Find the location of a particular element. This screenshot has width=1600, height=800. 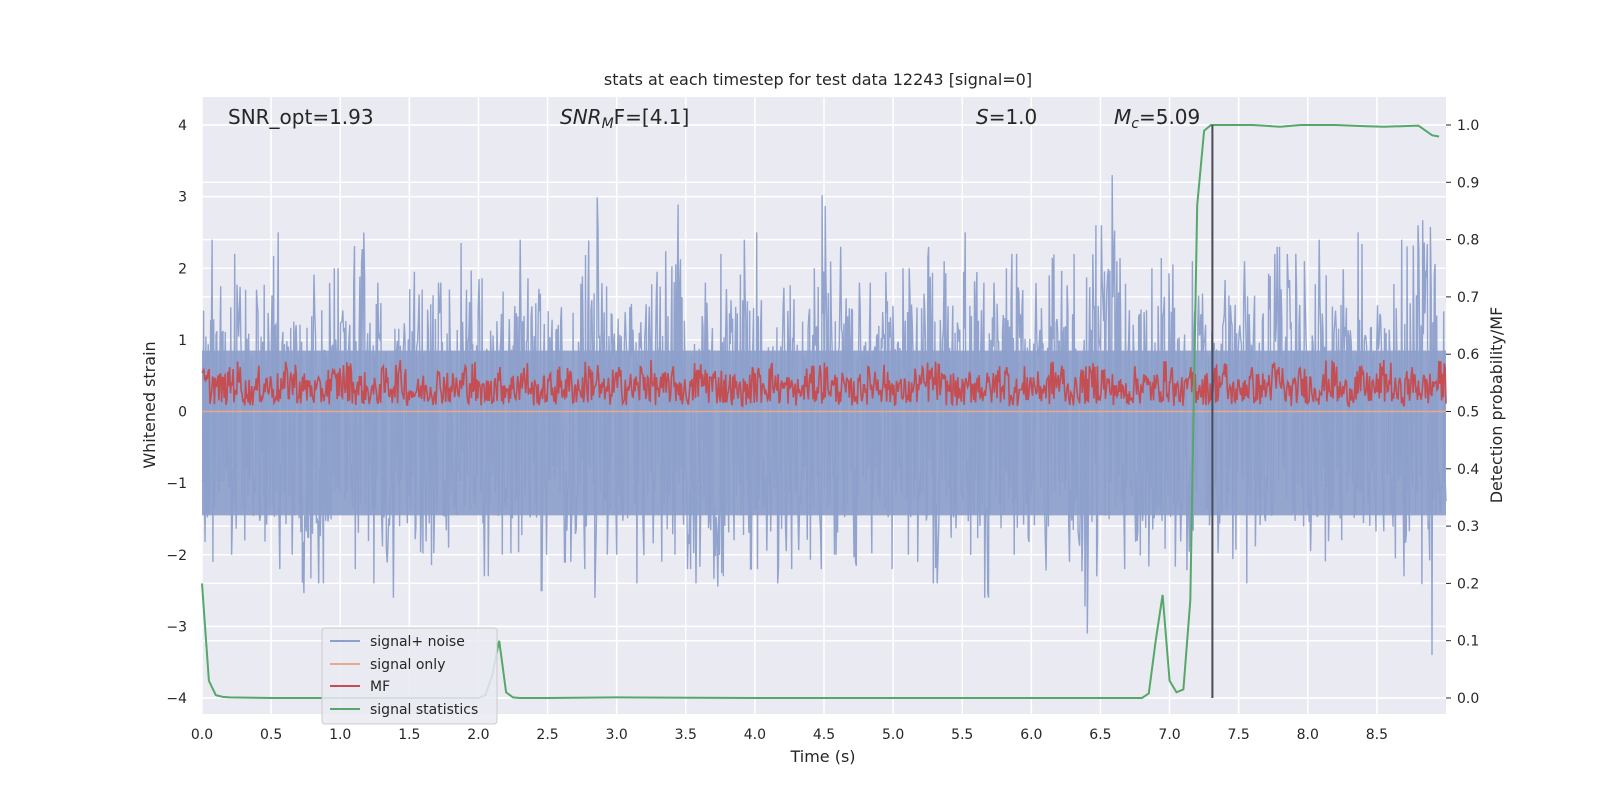

y-left-tick-label: −2 is located at coordinates (176, 556).